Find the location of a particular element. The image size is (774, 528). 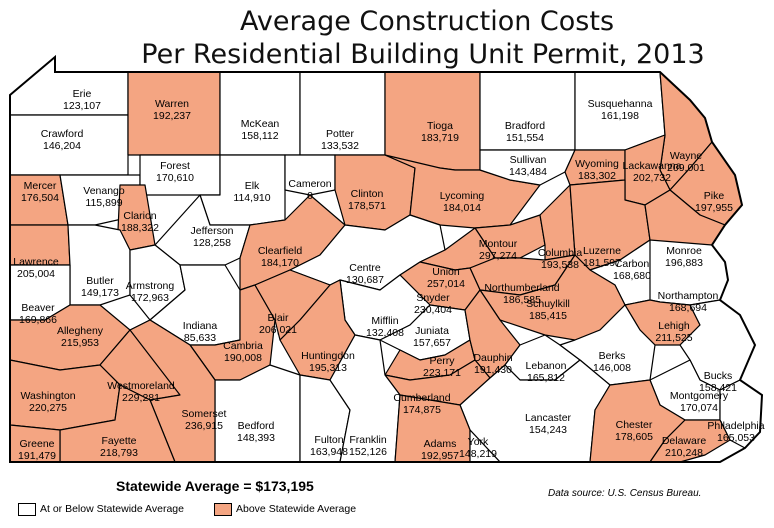

county-value: 132,408 is located at coordinates (385, 333).